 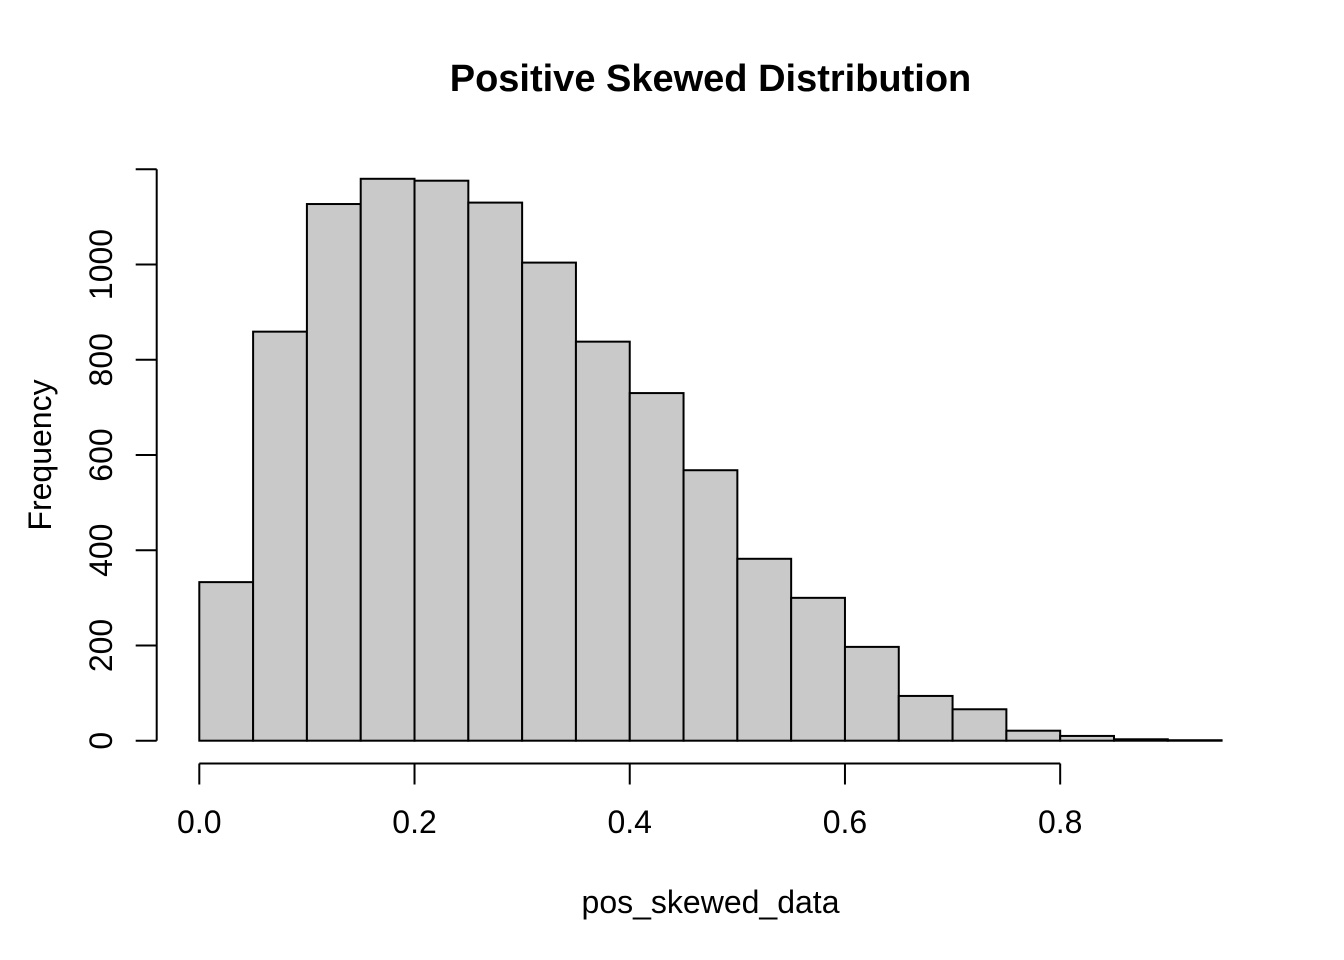 What do you see at coordinates (101, 454) in the screenshot?
I see `y-axis-tick-label: 600` at bounding box center [101, 454].